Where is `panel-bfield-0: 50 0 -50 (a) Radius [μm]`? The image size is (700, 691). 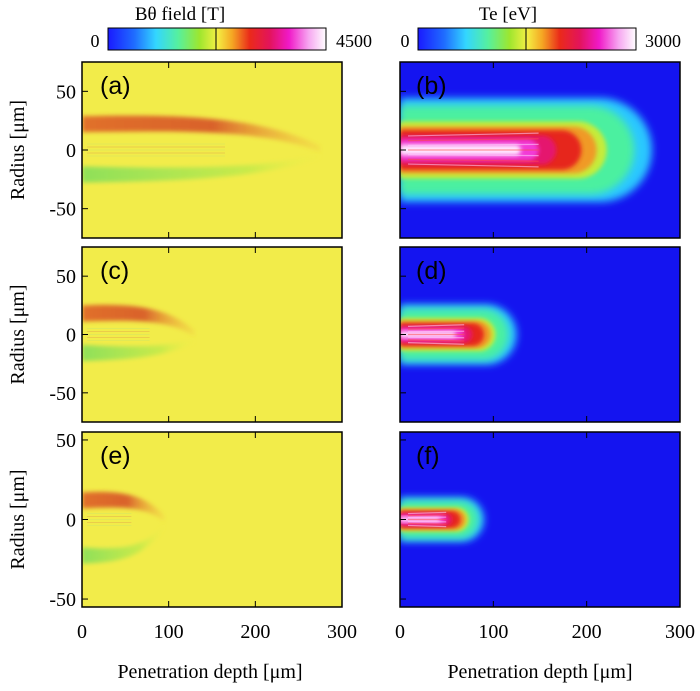 panel-bfield-0: 50 0 -50 (a) Radius [μm] is located at coordinates (175, 150).